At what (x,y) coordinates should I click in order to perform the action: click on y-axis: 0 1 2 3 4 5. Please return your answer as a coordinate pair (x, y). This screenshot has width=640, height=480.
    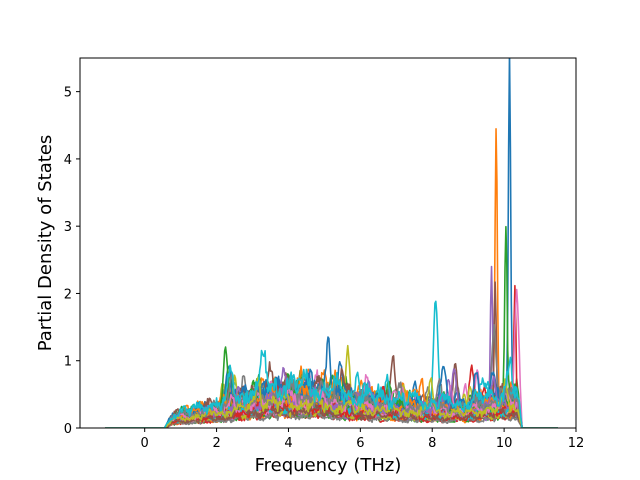
    Looking at the image, I should click on (72, 261).